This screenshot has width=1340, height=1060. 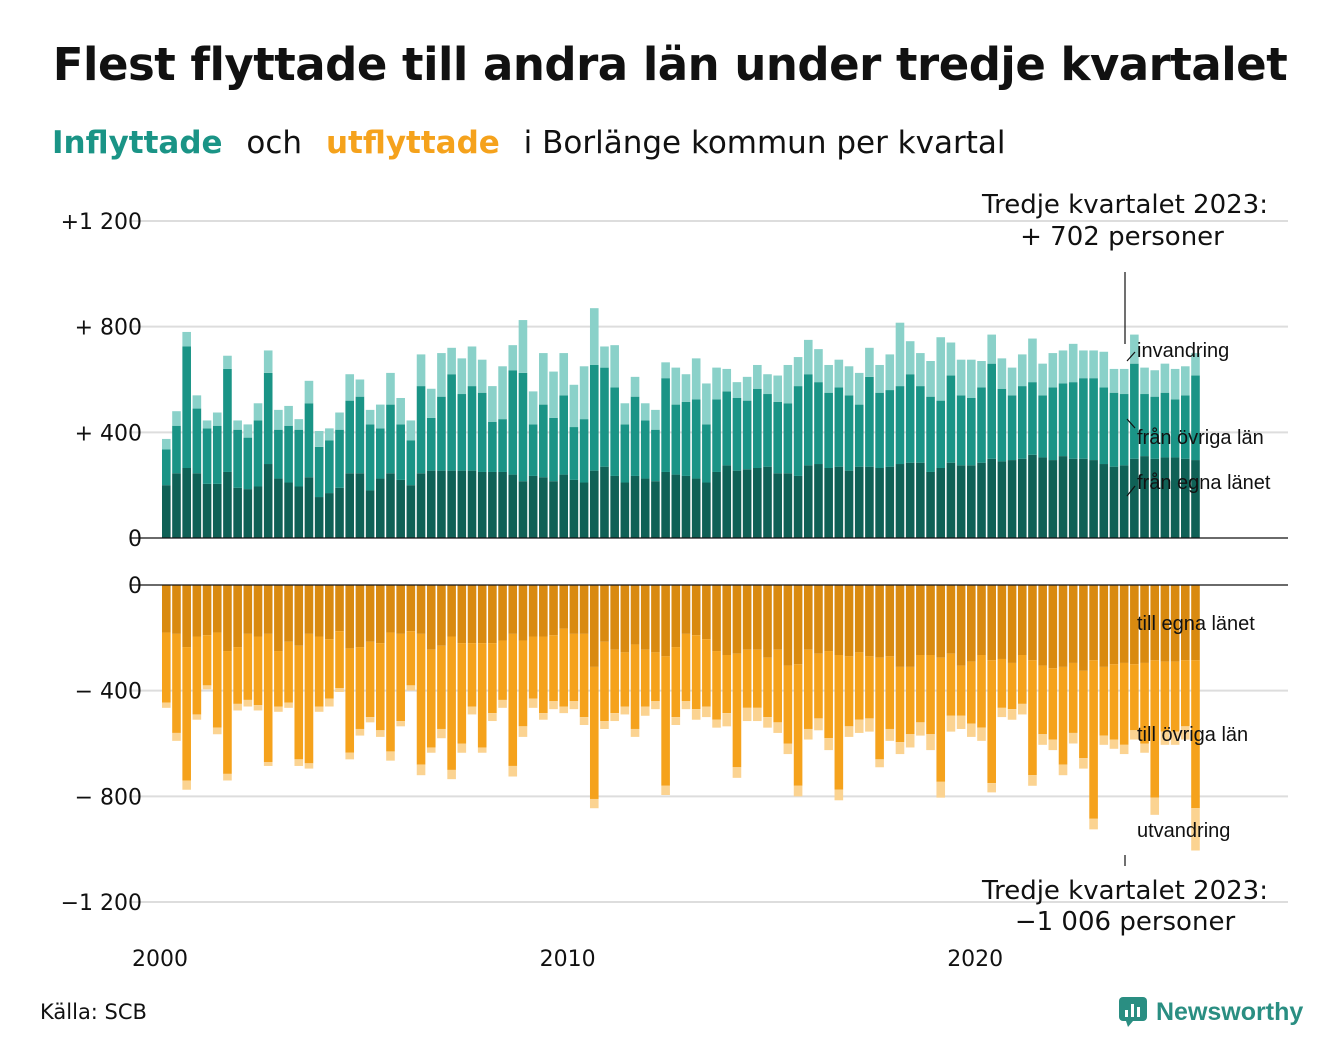 What do you see at coordinates (101, 903) in the screenshot?
I see `bottom-y-tick-label: −1 200` at bounding box center [101, 903].